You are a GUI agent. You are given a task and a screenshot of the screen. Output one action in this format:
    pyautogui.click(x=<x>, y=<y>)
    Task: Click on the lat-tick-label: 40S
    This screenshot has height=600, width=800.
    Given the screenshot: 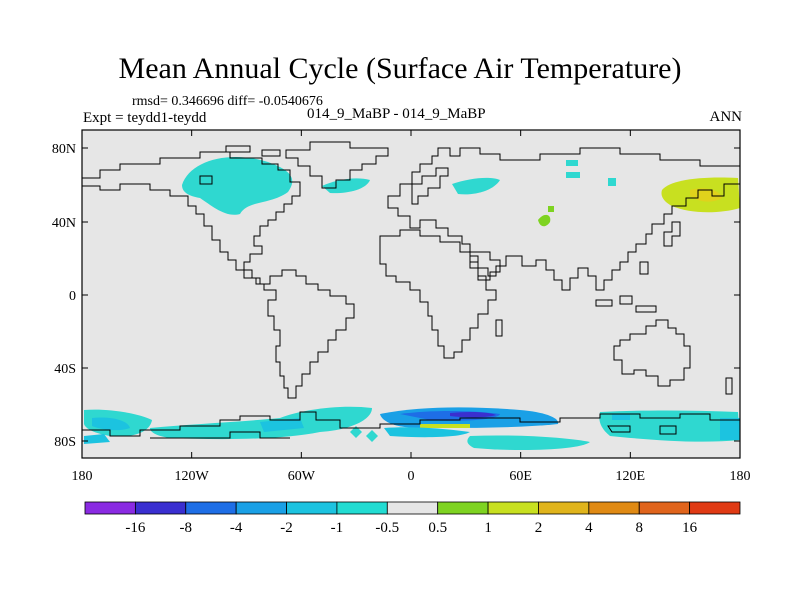 What is the action you would take?
    pyautogui.click(x=65, y=369)
    